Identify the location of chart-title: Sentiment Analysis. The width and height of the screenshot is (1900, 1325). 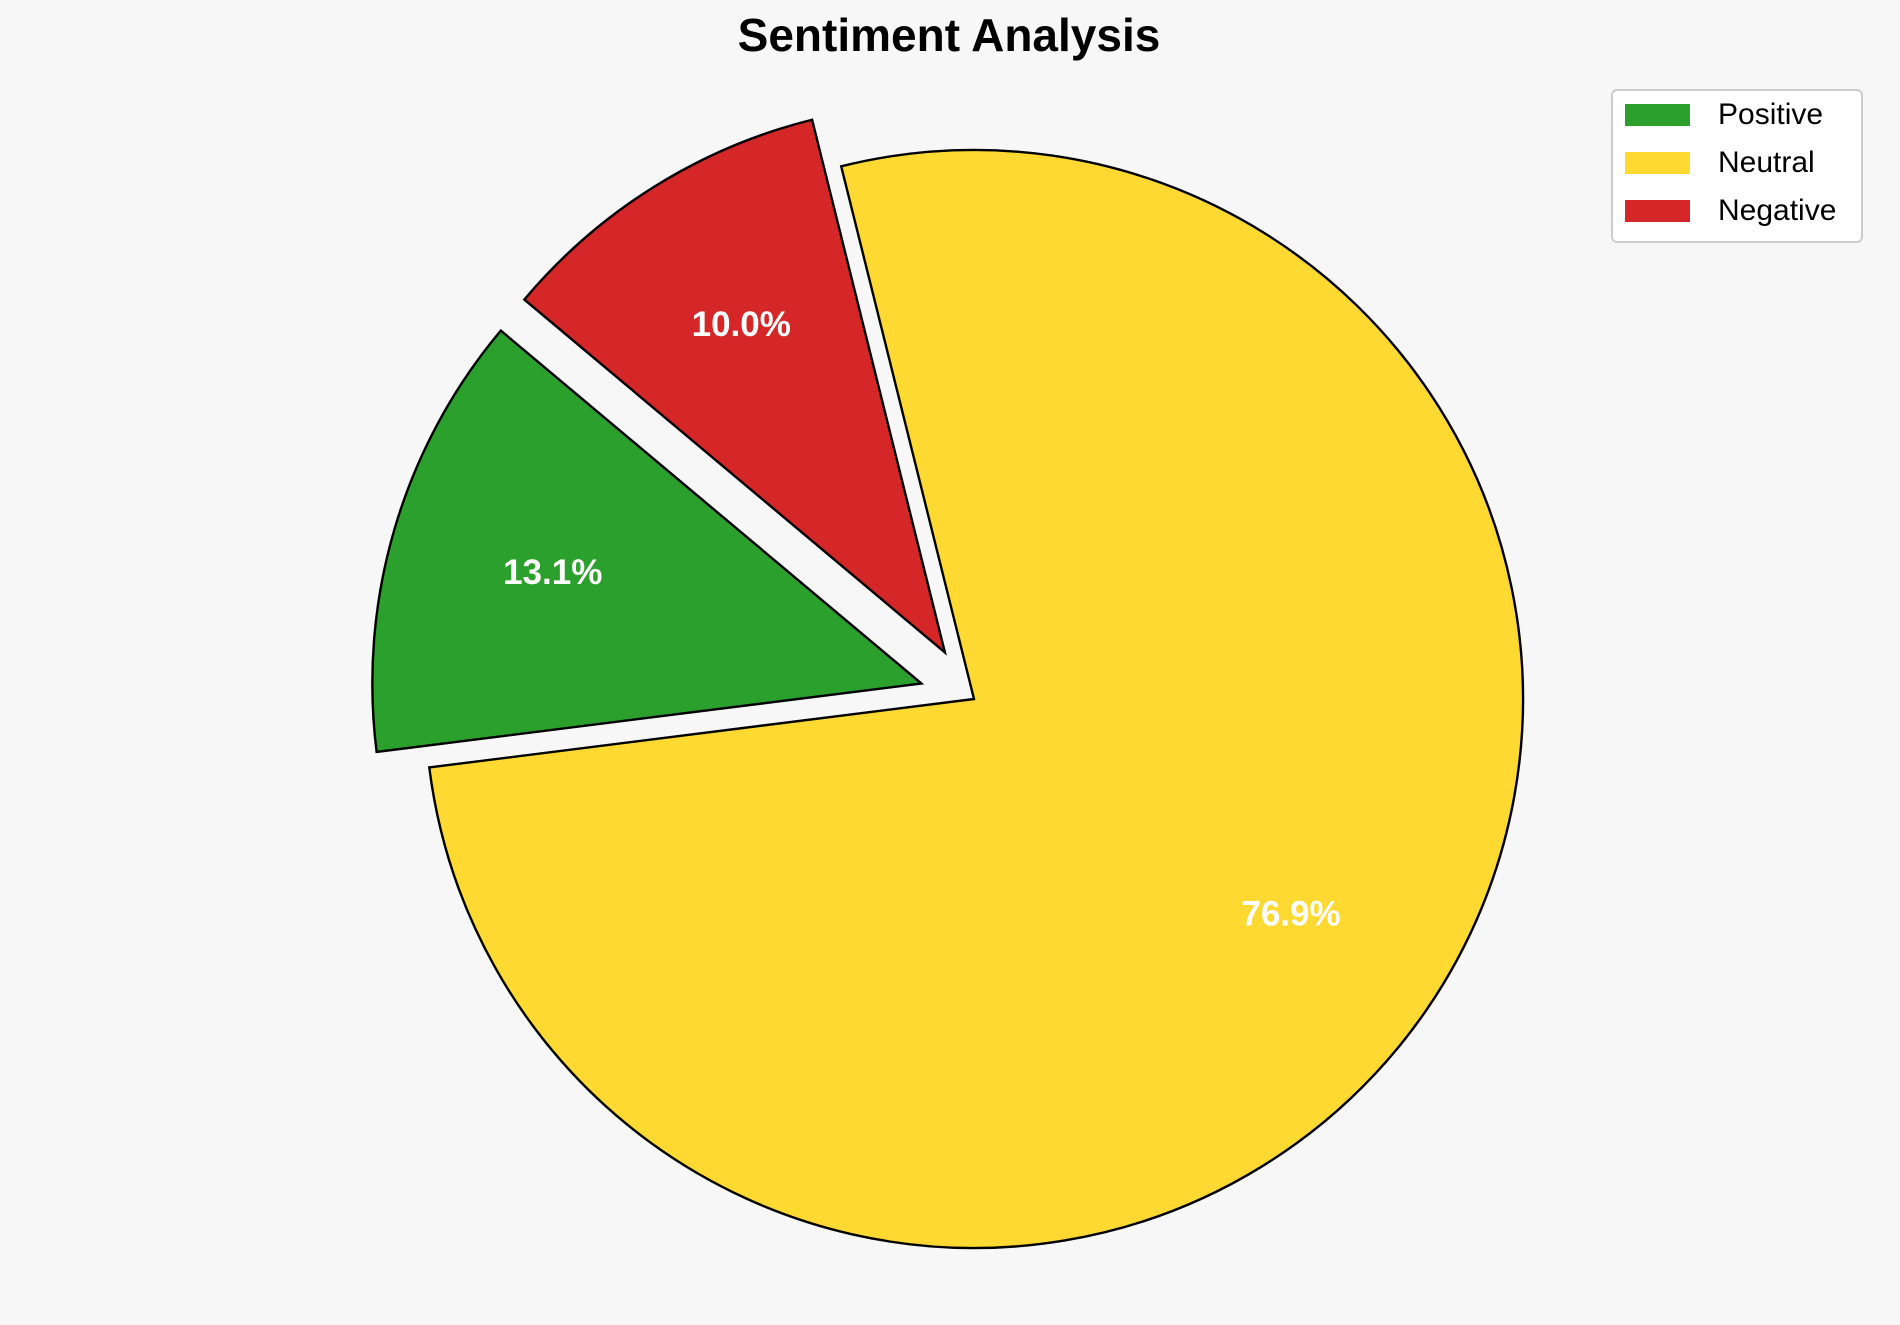
(949, 35).